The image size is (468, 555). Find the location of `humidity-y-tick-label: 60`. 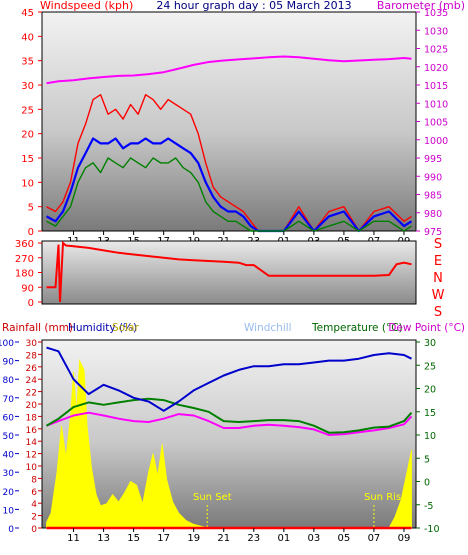

humidity-y-tick-label: 60 is located at coordinates (9, 418).